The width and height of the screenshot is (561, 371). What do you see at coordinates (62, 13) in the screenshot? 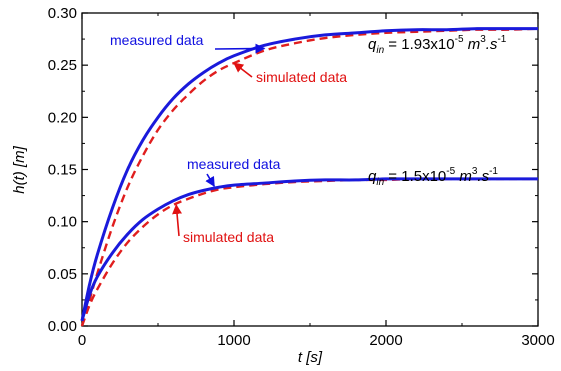
I see `y-tick-label: 0.30` at bounding box center [62, 13].